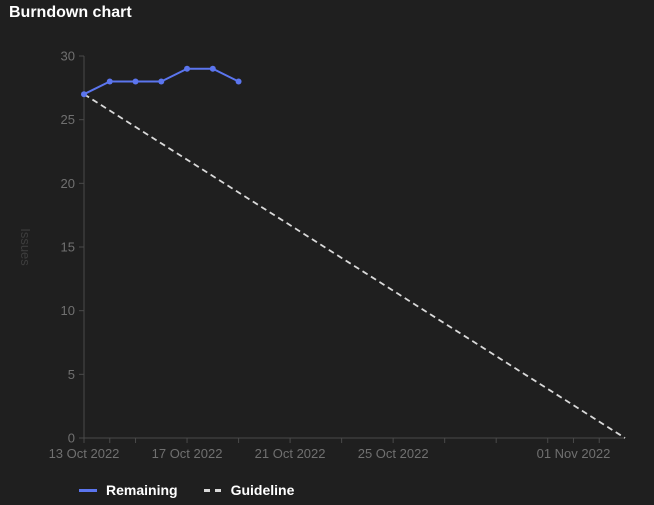 This screenshot has height=505, width=654. What do you see at coordinates (186, 490) in the screenshot?
I see `chart-legend: Remaining Guideline` at bounding box center [186, 490].